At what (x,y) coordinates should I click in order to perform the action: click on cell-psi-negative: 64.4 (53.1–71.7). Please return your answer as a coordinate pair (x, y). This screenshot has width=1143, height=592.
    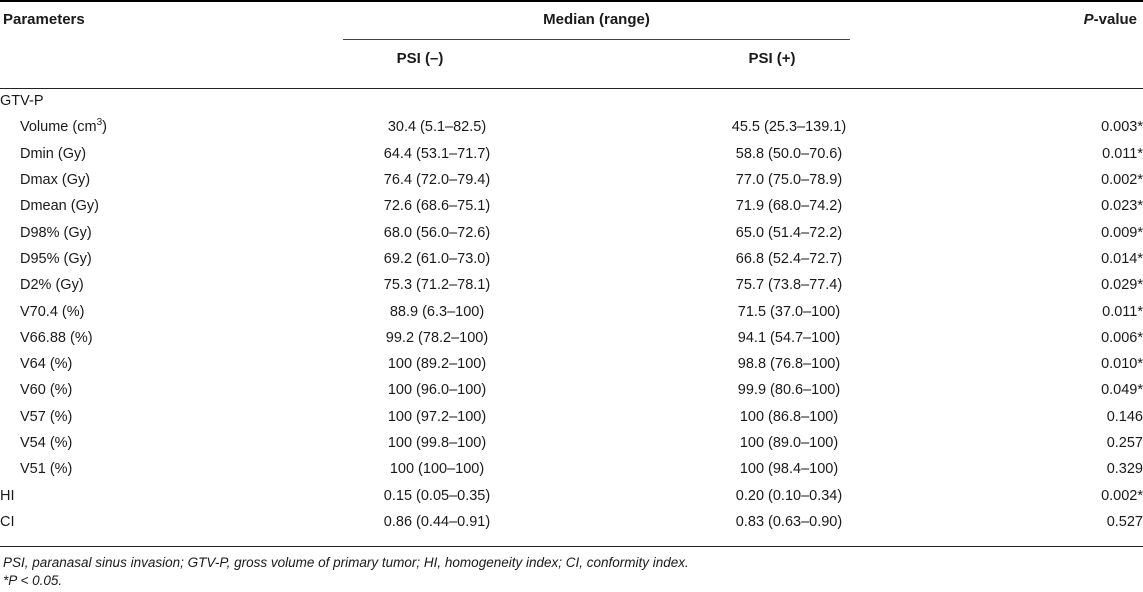
    Looking at the image, I should click on (437, 153).